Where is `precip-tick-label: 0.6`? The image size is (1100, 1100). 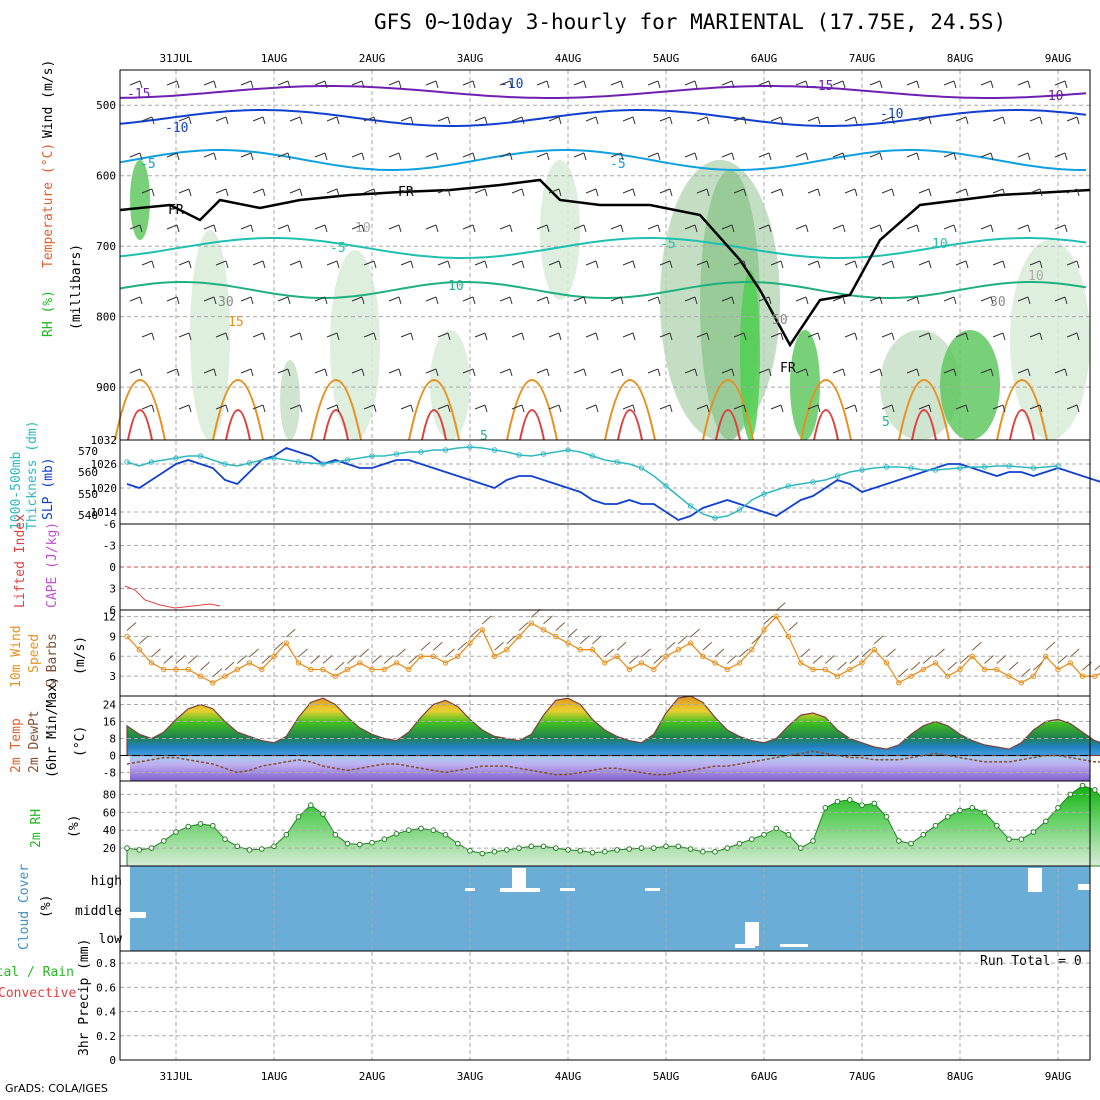 precip-tick-label: 0.6 is located at coordinates (106, 987).